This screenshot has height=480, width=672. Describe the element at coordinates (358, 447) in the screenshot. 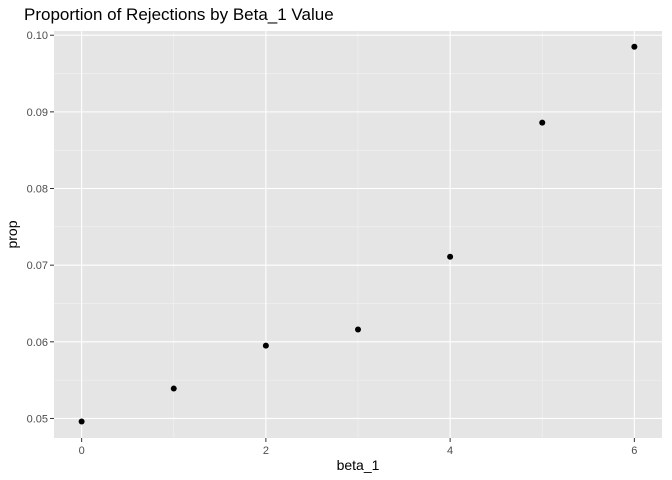

I see `x-axis-ticks: 0 2 4 6` at that location.